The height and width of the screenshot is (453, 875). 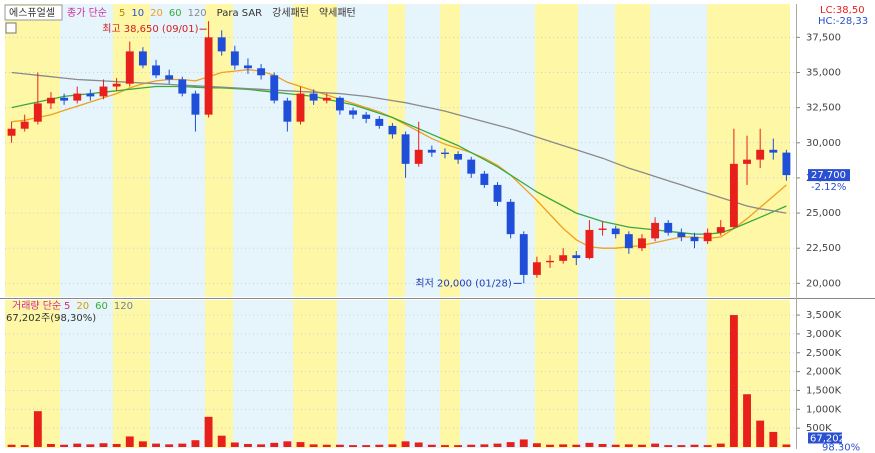 I want to click on last-volume: 67,202, so click(x=827, y=438).